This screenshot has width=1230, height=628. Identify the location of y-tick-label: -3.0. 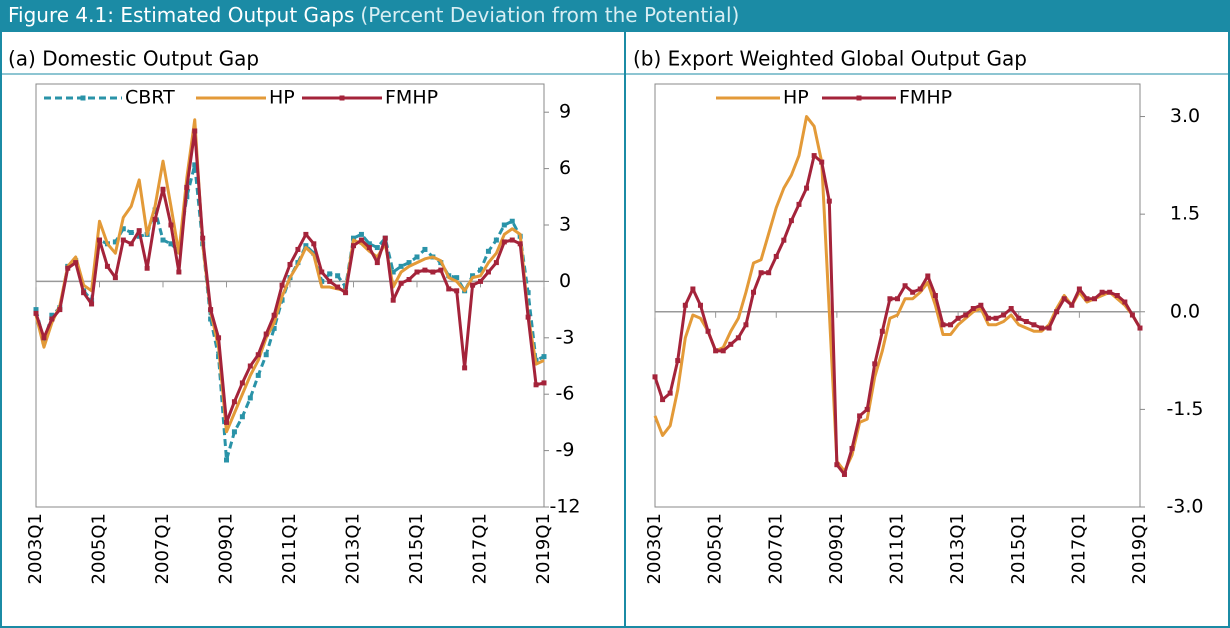
(1184, 507).